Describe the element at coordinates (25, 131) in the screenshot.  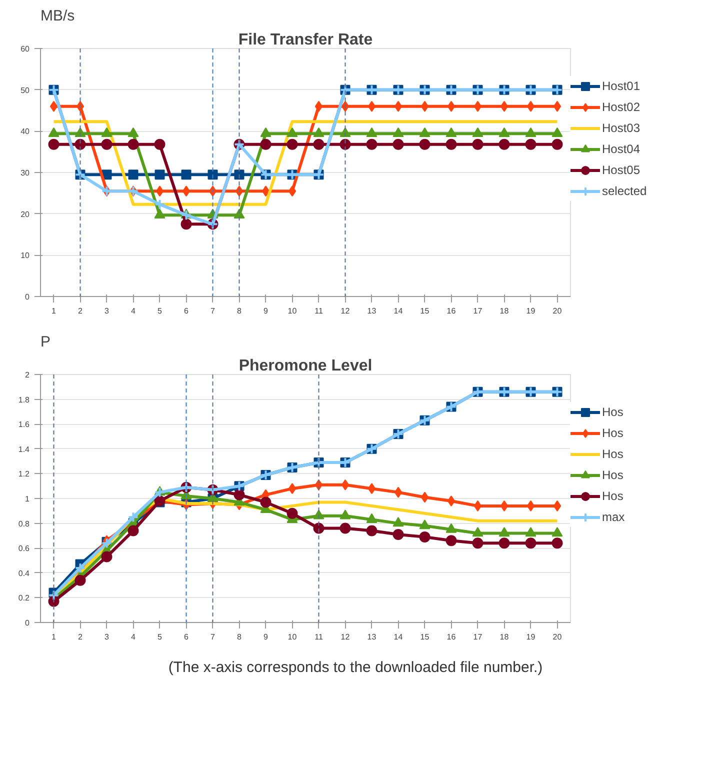
I see `y-tick-label: 40` at that location.